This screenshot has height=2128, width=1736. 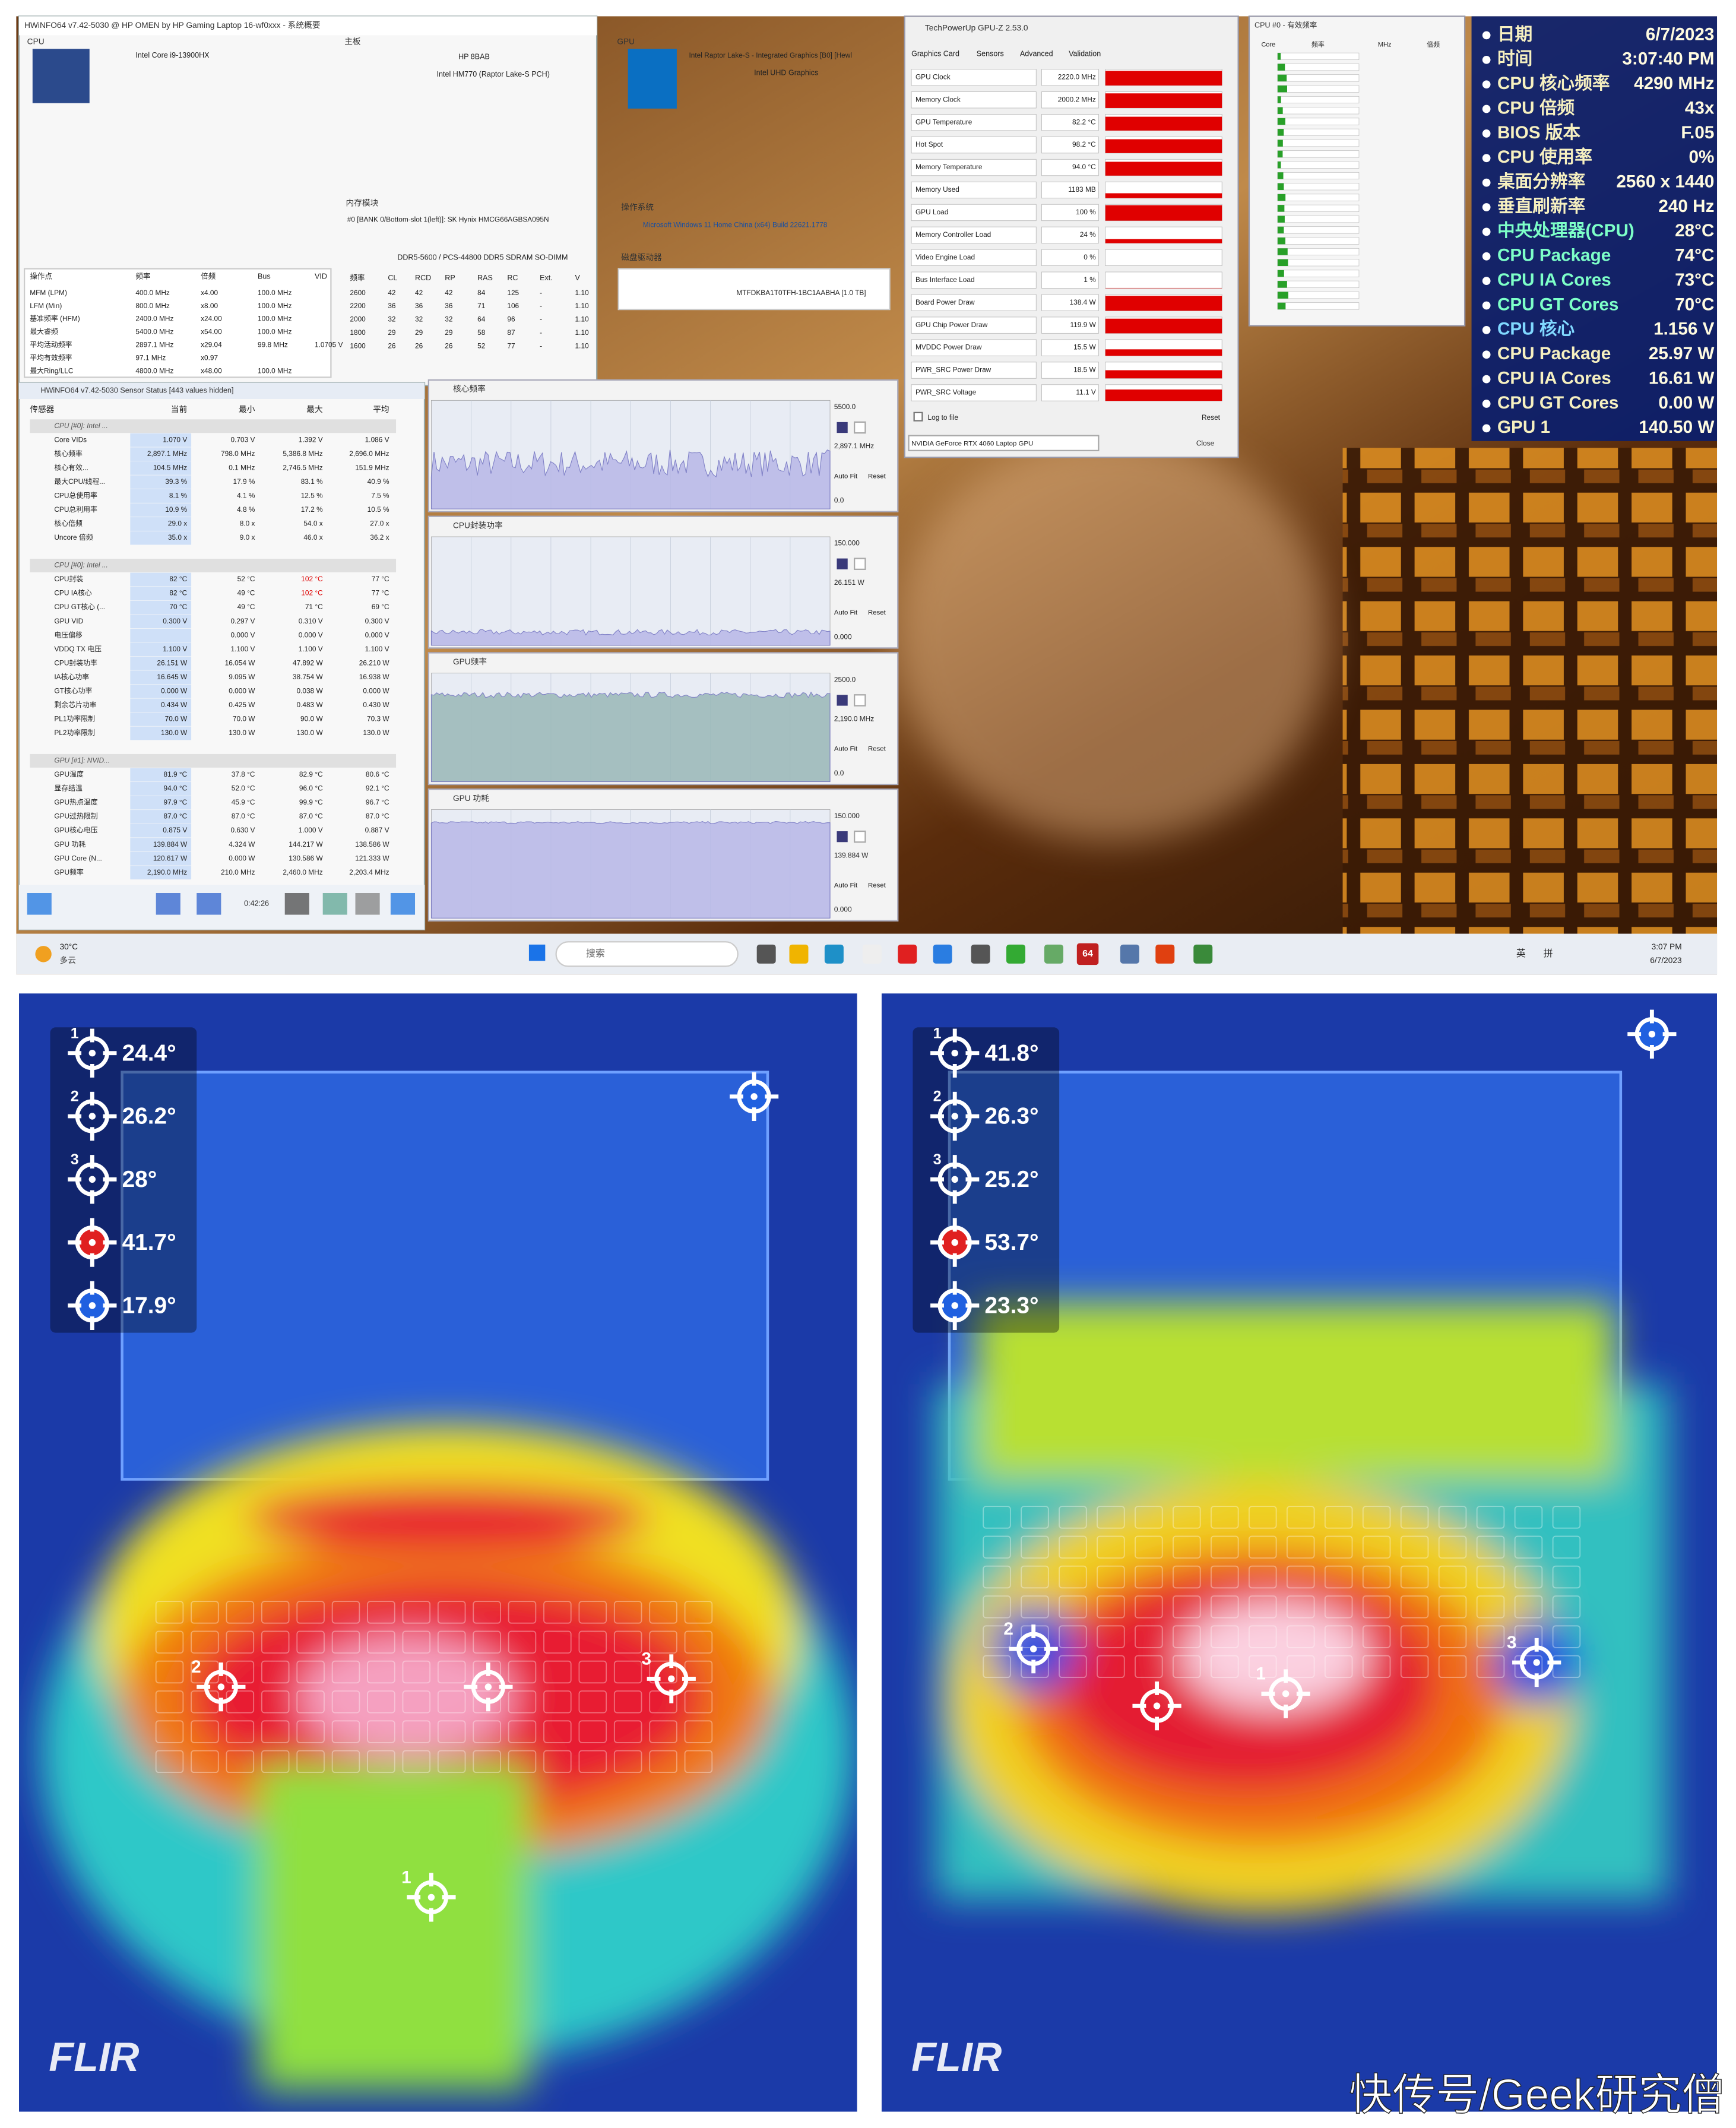 What do you see at coordinates (471, 798) in the screenshot?
I see `text: GPU 功耗` at bounding box center [471, 798].